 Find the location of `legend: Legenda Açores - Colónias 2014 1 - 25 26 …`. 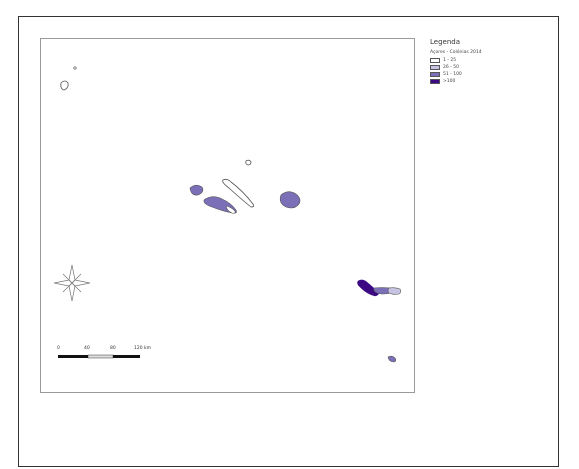

legend: Legenda Açores - Colónias 2014 1 - 25 26 … is located at coordinates (490, 61).